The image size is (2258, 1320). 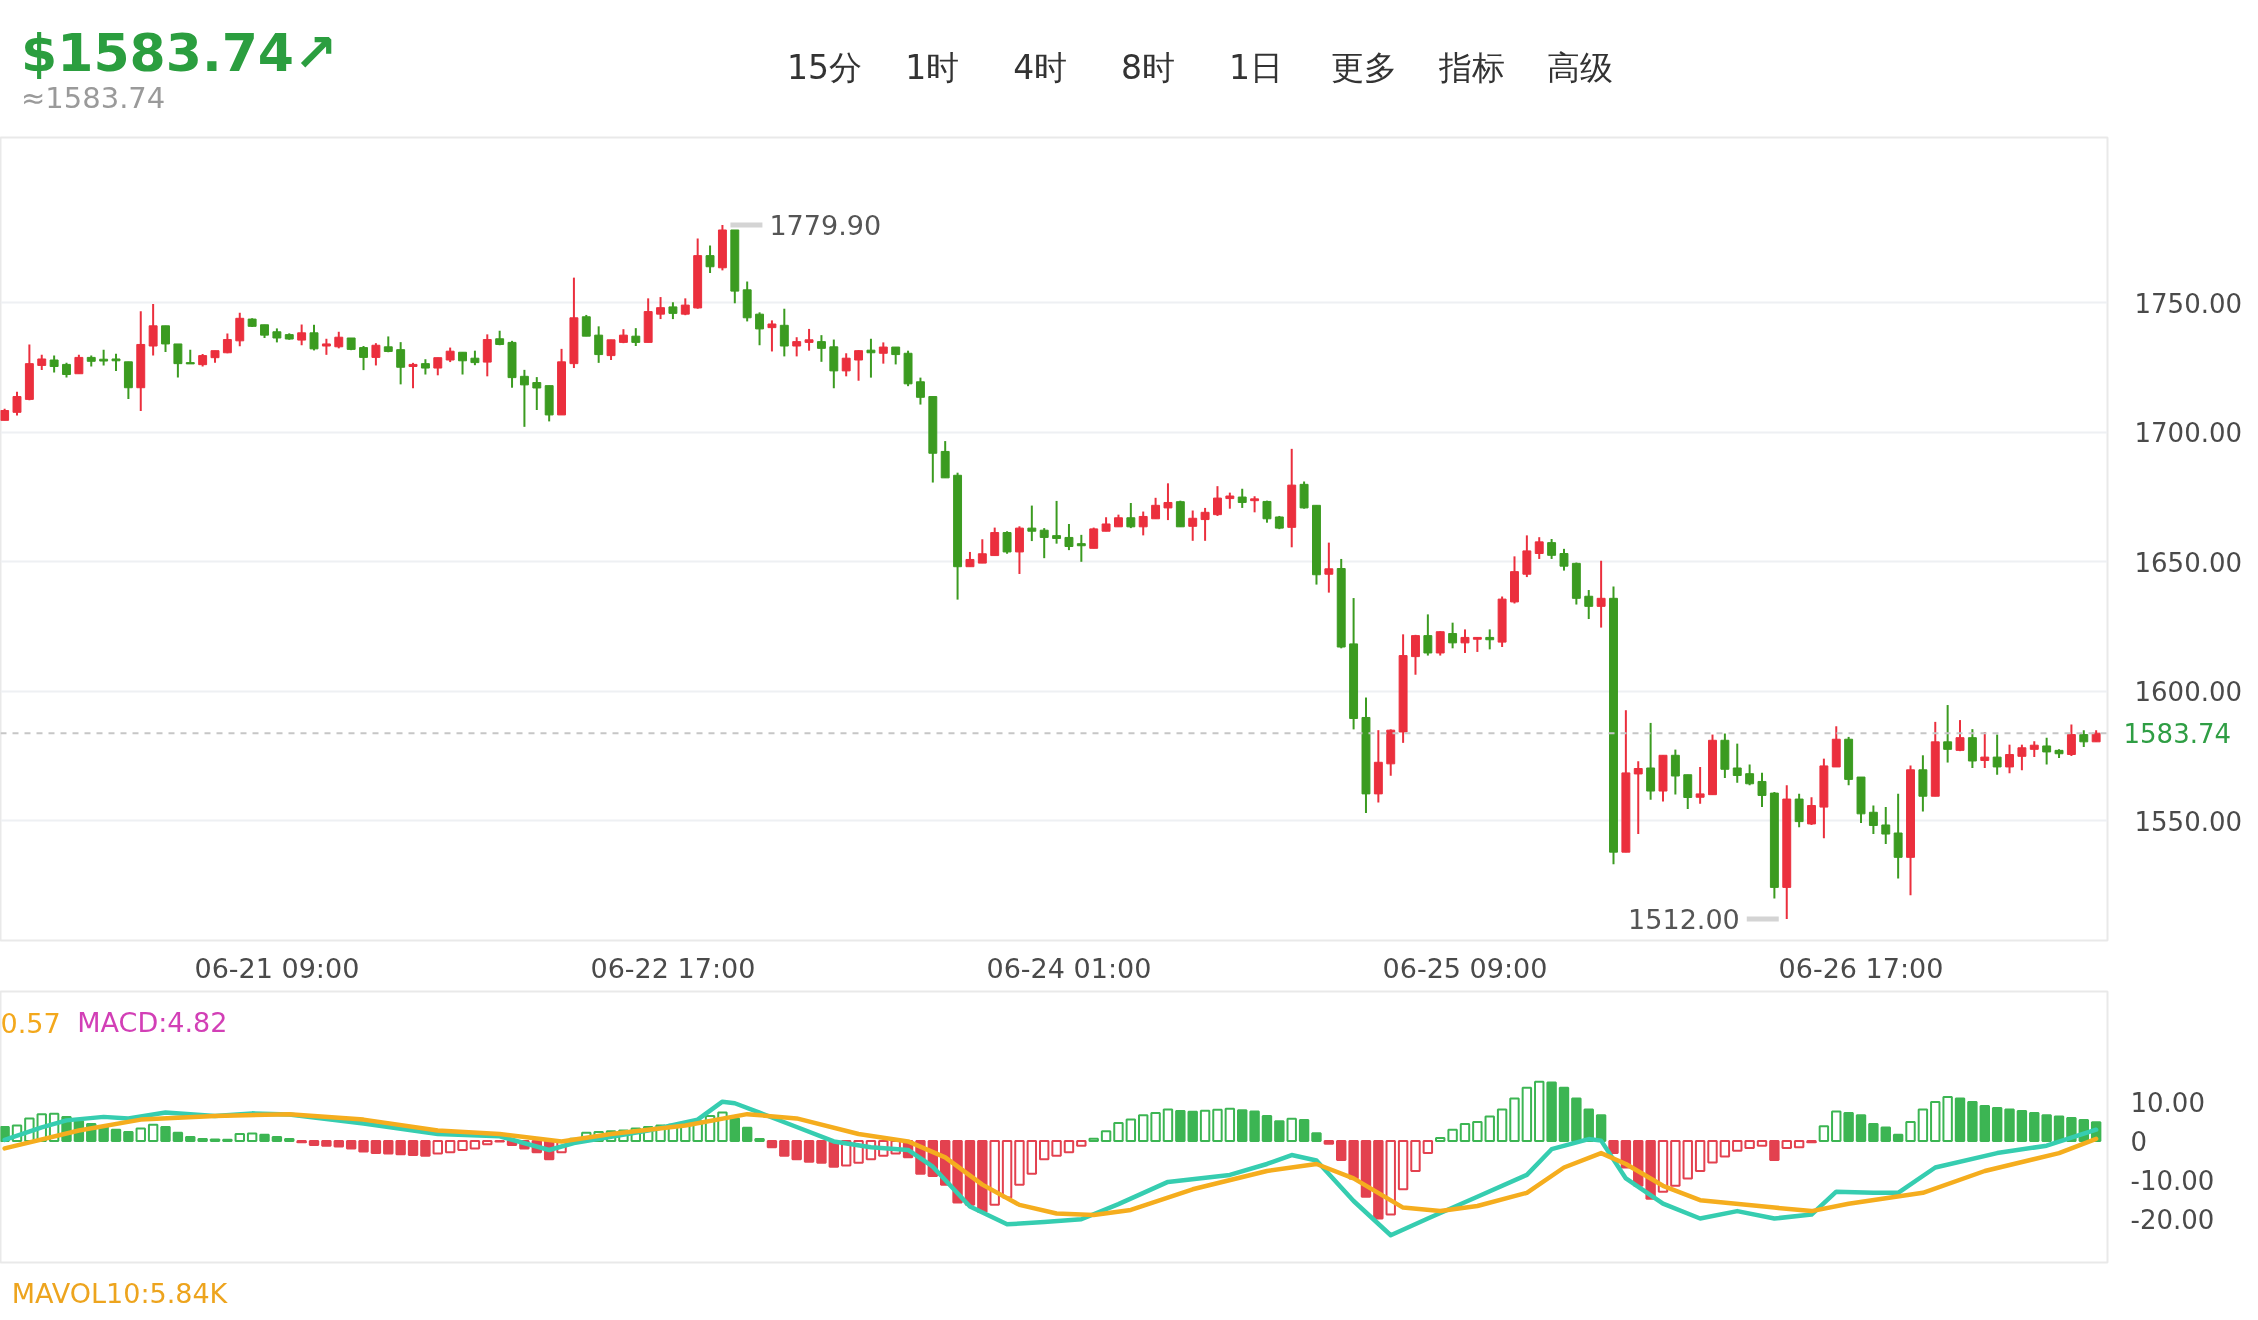 What do you see at coordinates (932, 67) in the screenshot?
I see `text: 1时` at bounding box center [932, 67].